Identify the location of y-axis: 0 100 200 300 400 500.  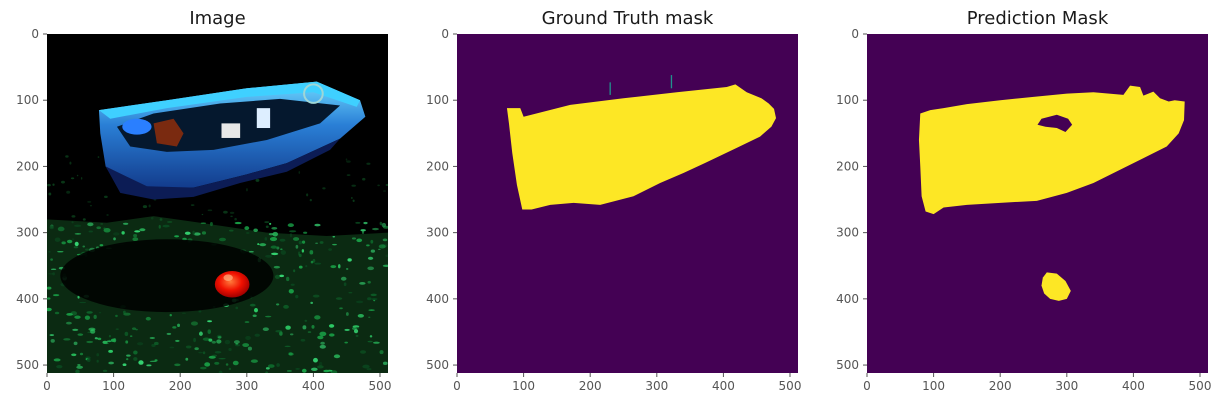
(31, 199).